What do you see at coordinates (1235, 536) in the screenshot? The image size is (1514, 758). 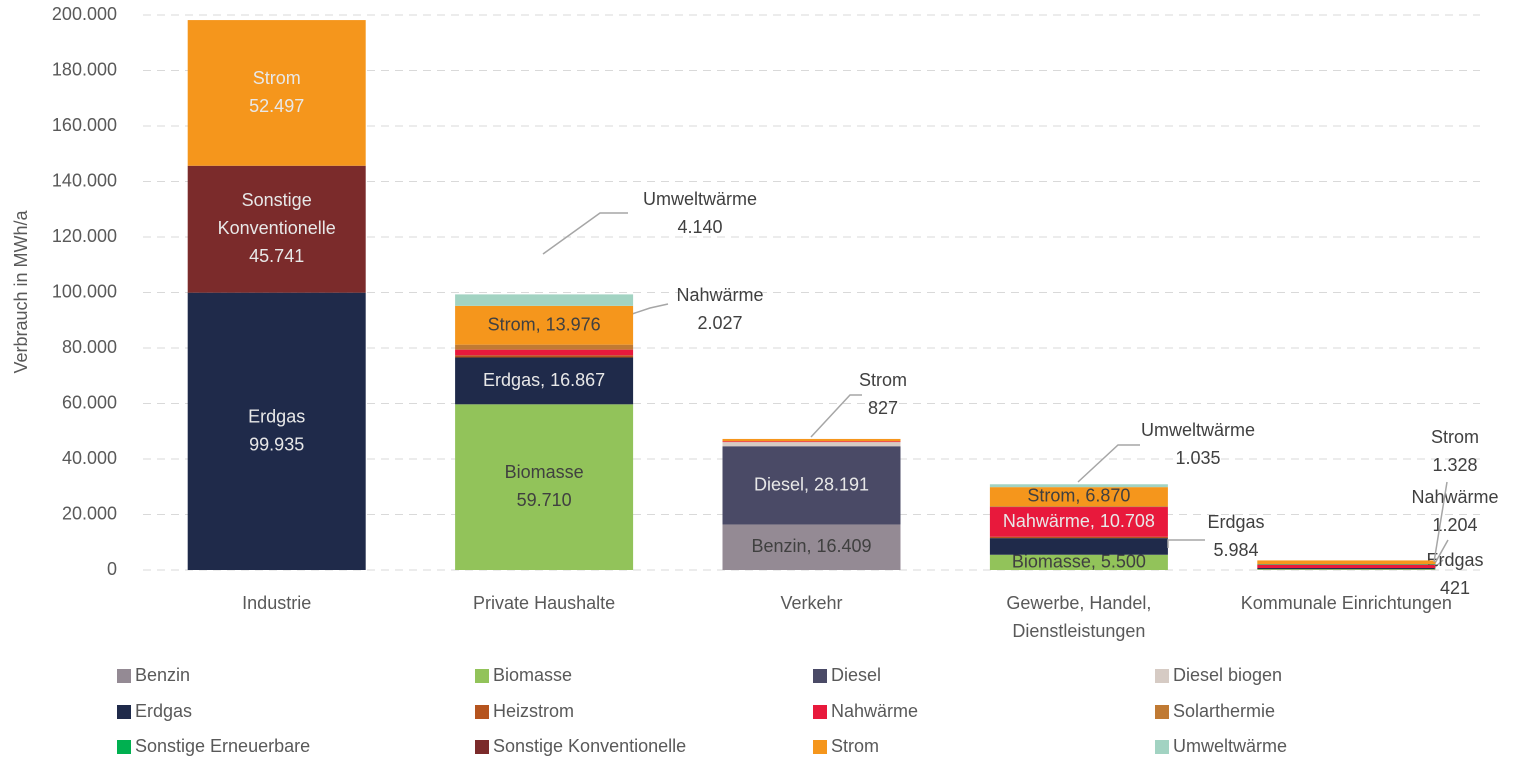 I see `data-label: Erdgas 5.984` at bounding box center [1235, 536].